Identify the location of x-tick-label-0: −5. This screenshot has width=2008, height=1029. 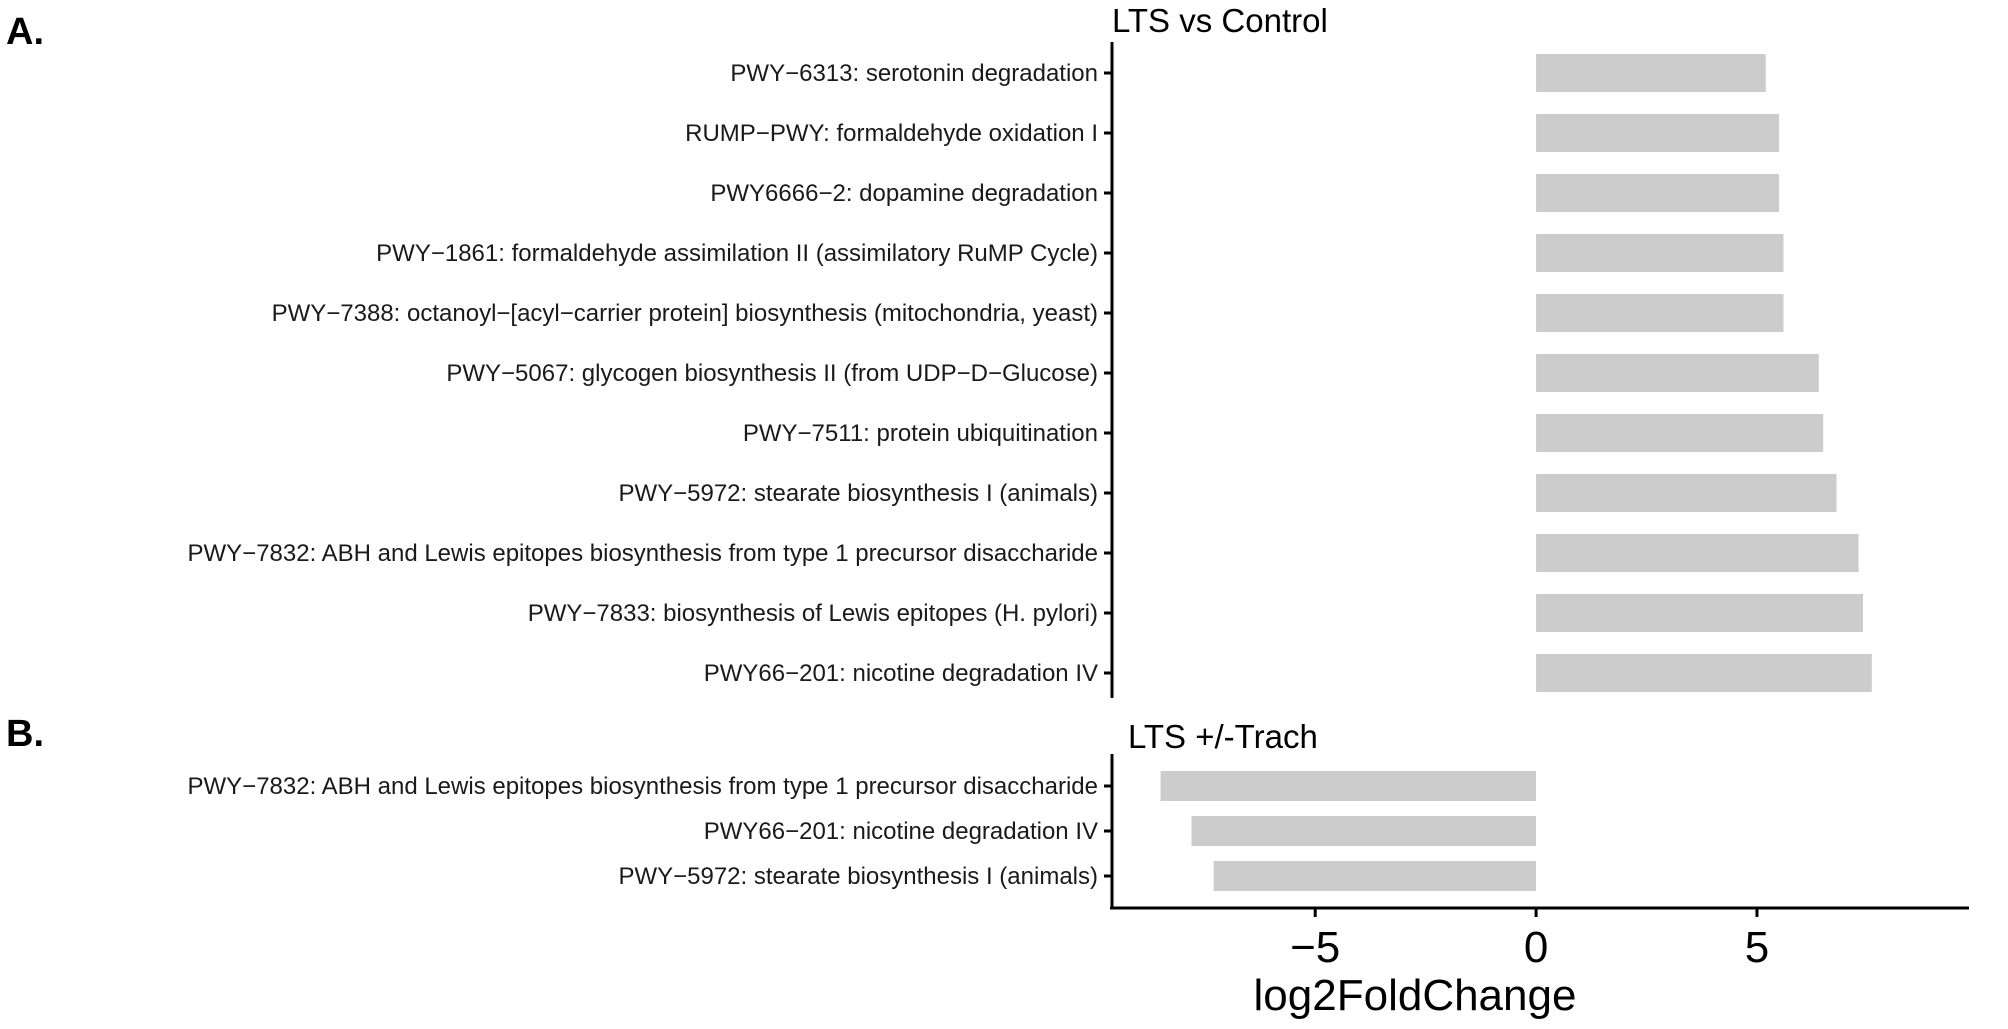
(1315, 947).